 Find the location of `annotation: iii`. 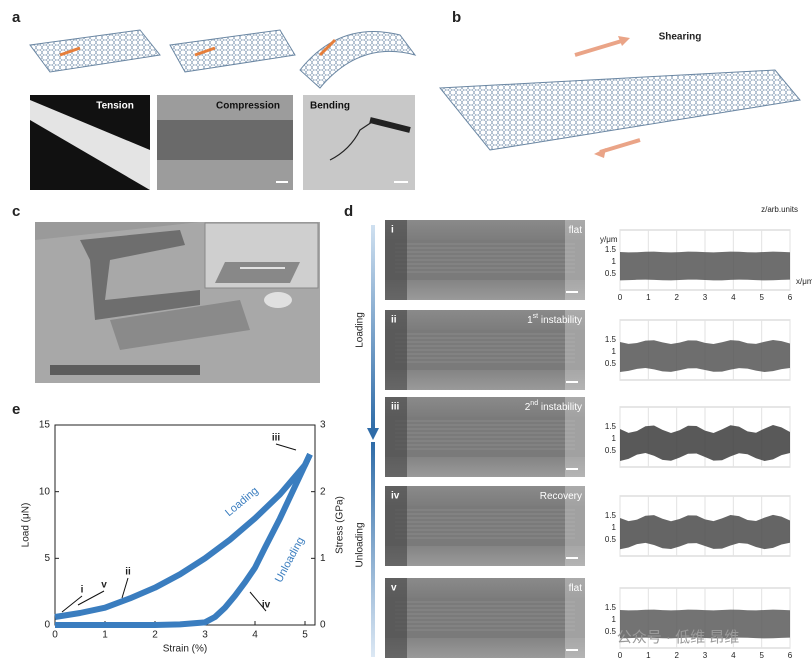

annotation: iii is located at coordinates (276, 438).